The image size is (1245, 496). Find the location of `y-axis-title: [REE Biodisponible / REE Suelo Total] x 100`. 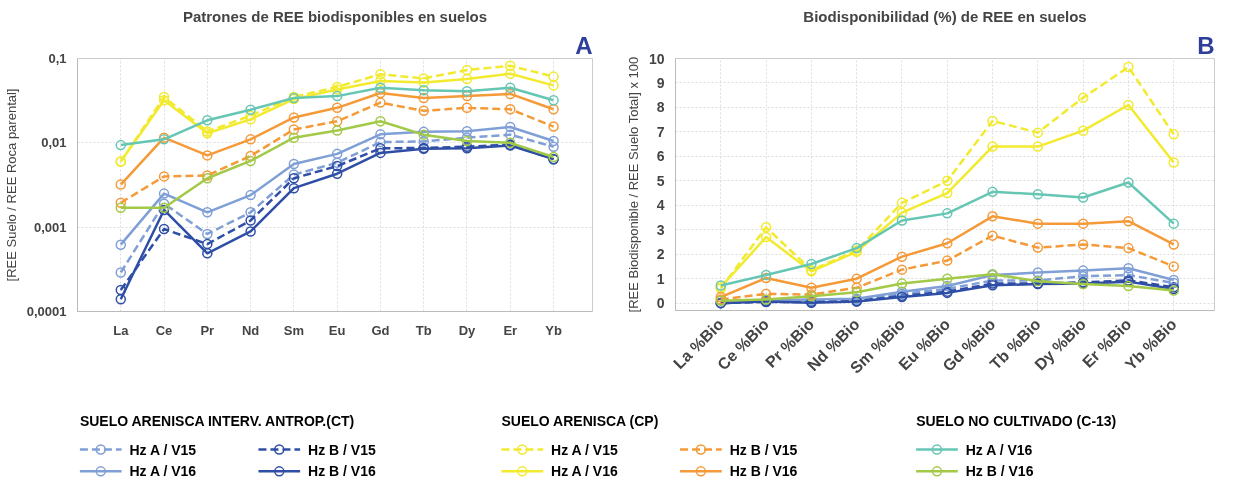

y-axis-title: [REE Biodisponible / REE Suelo Total] x 100 is located at coordinates (633, 184).